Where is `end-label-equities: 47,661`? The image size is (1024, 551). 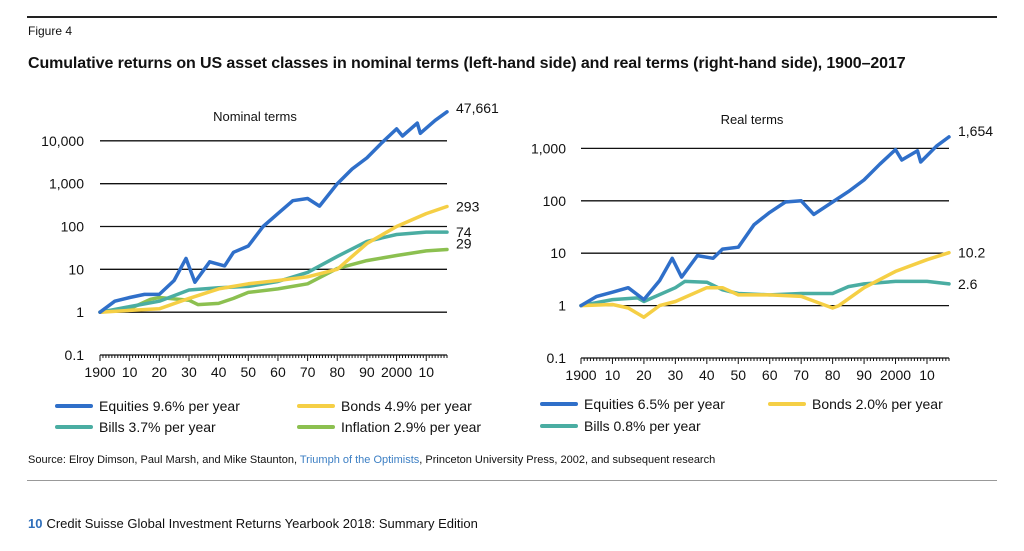 end-label-equities: 47,661 is located at coordinates (477, 108).